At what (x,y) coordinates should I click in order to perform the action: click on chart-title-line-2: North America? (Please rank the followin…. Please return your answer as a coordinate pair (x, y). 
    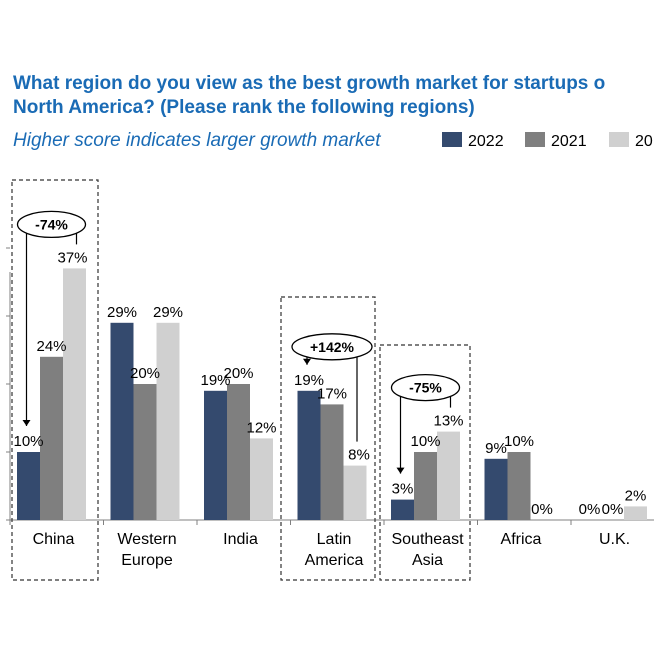
    Looking at the image, I should click on (244, 107).